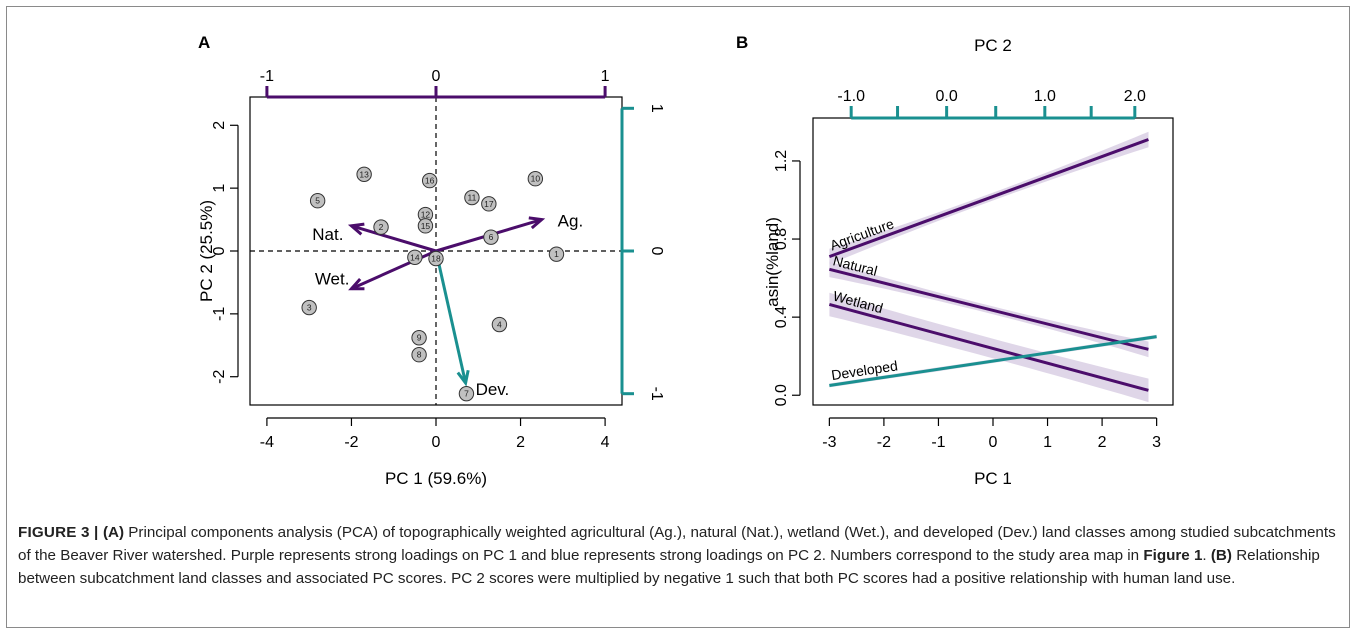 This screenshot has height=635, width=1358. Describe the element at coordinates (656, 251) in the screenshot. I see `right-axis-tick-label: 0` at that location.